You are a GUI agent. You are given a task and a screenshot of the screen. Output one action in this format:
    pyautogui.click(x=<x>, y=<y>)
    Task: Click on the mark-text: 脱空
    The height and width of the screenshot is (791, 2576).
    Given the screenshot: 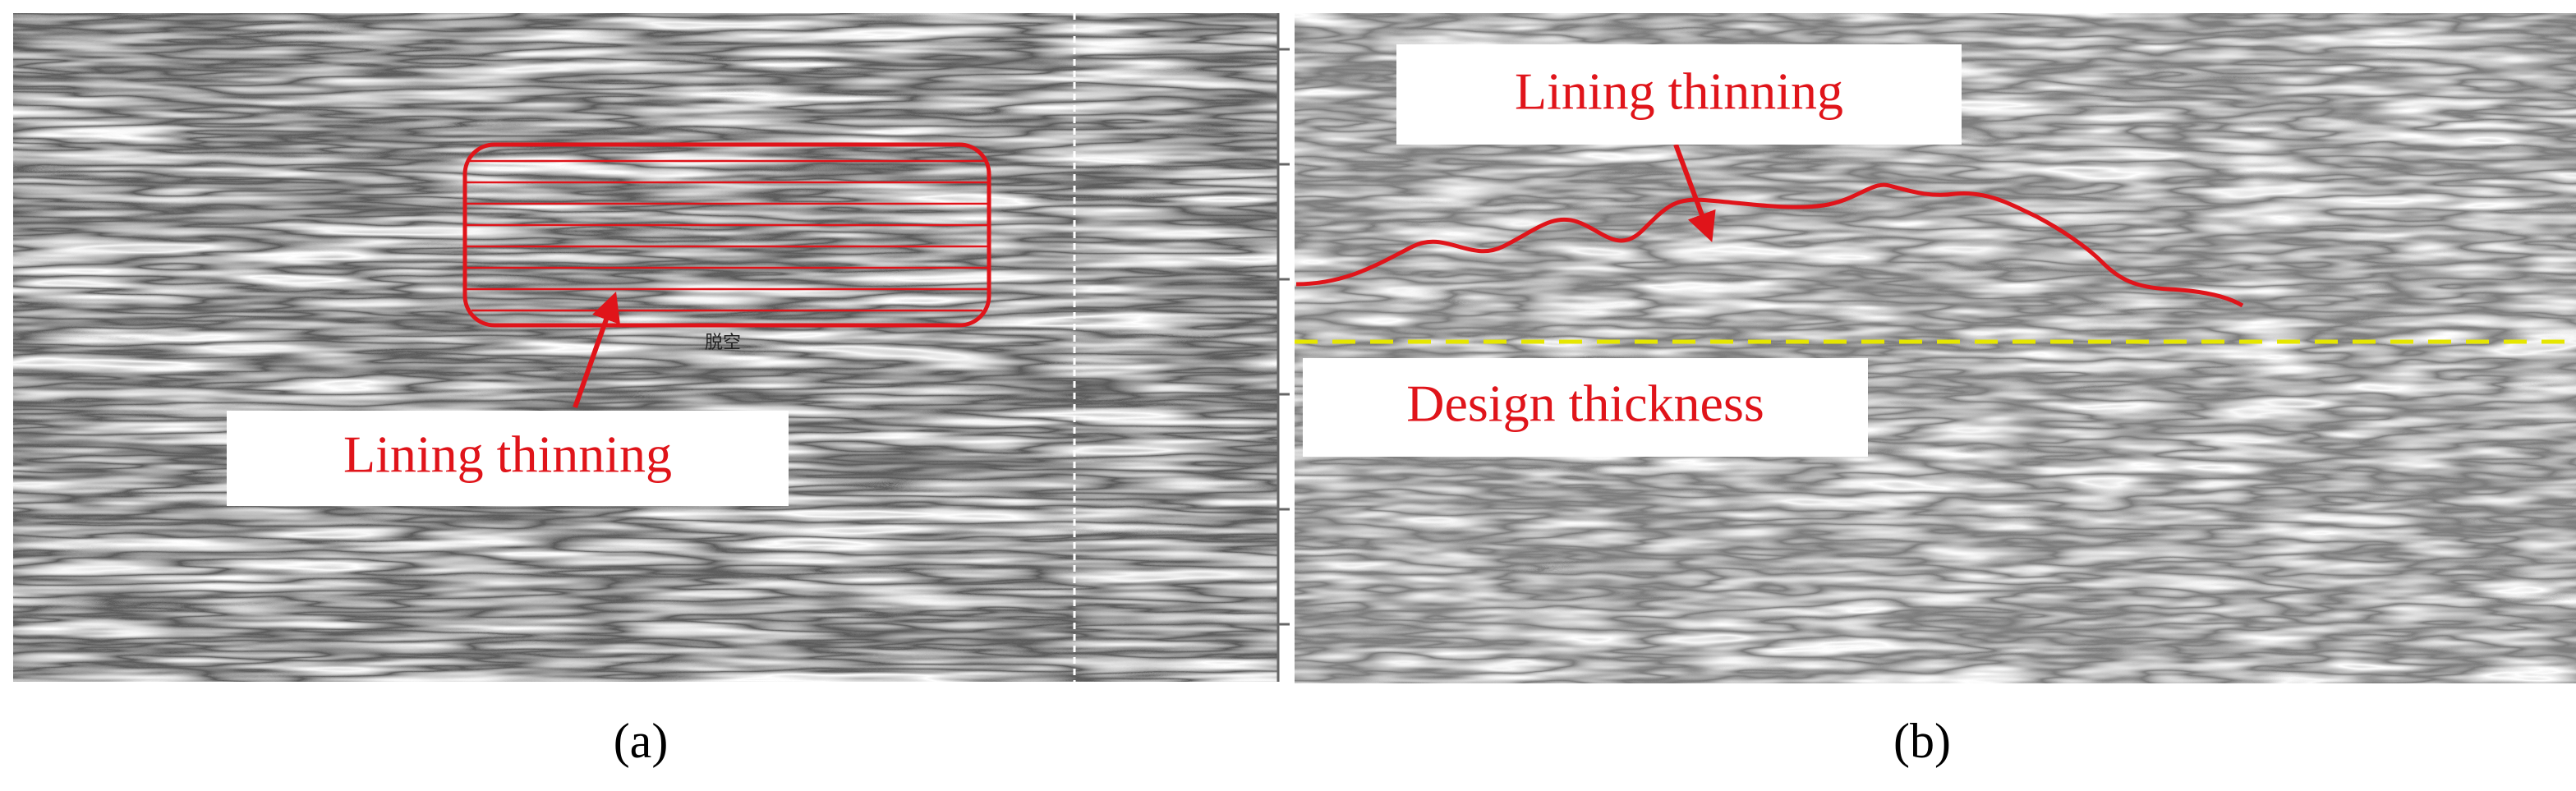 What is the action you would take?
    pyautogui.click(x=723, y=343)
    